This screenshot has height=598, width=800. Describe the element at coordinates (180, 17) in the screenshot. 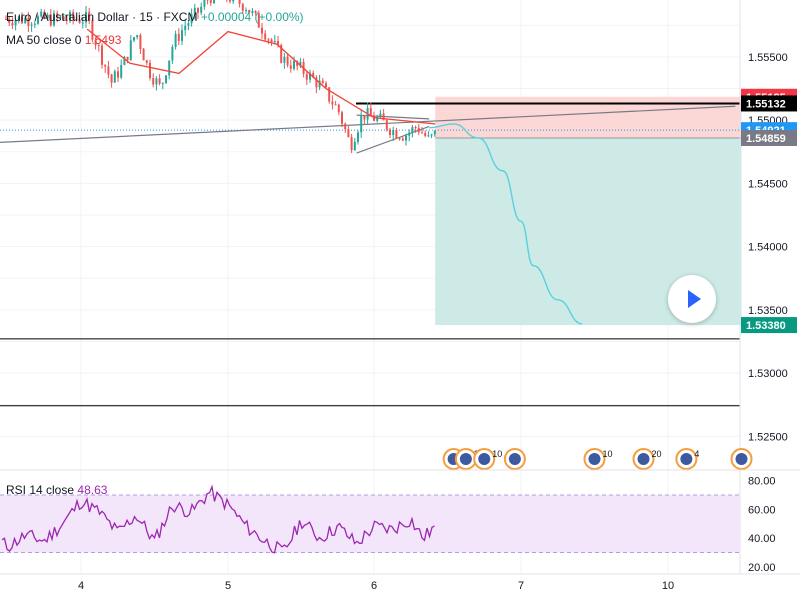

I see `exchange-label: FXCM` at that location.